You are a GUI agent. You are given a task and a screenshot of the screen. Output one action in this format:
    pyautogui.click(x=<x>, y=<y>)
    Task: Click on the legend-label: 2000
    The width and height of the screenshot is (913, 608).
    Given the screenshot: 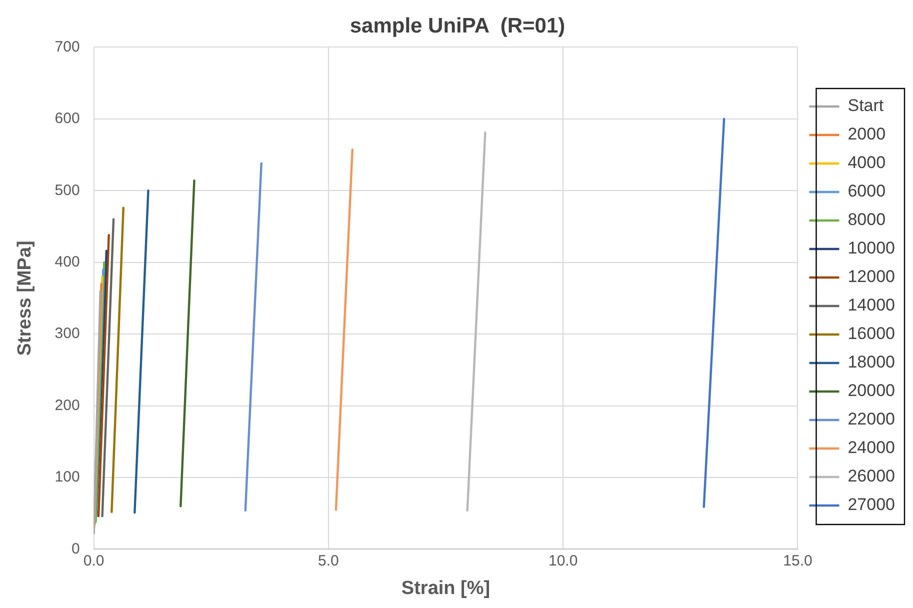 What is the action you would take?
    pyautogui.click(x=867, y=134)
    